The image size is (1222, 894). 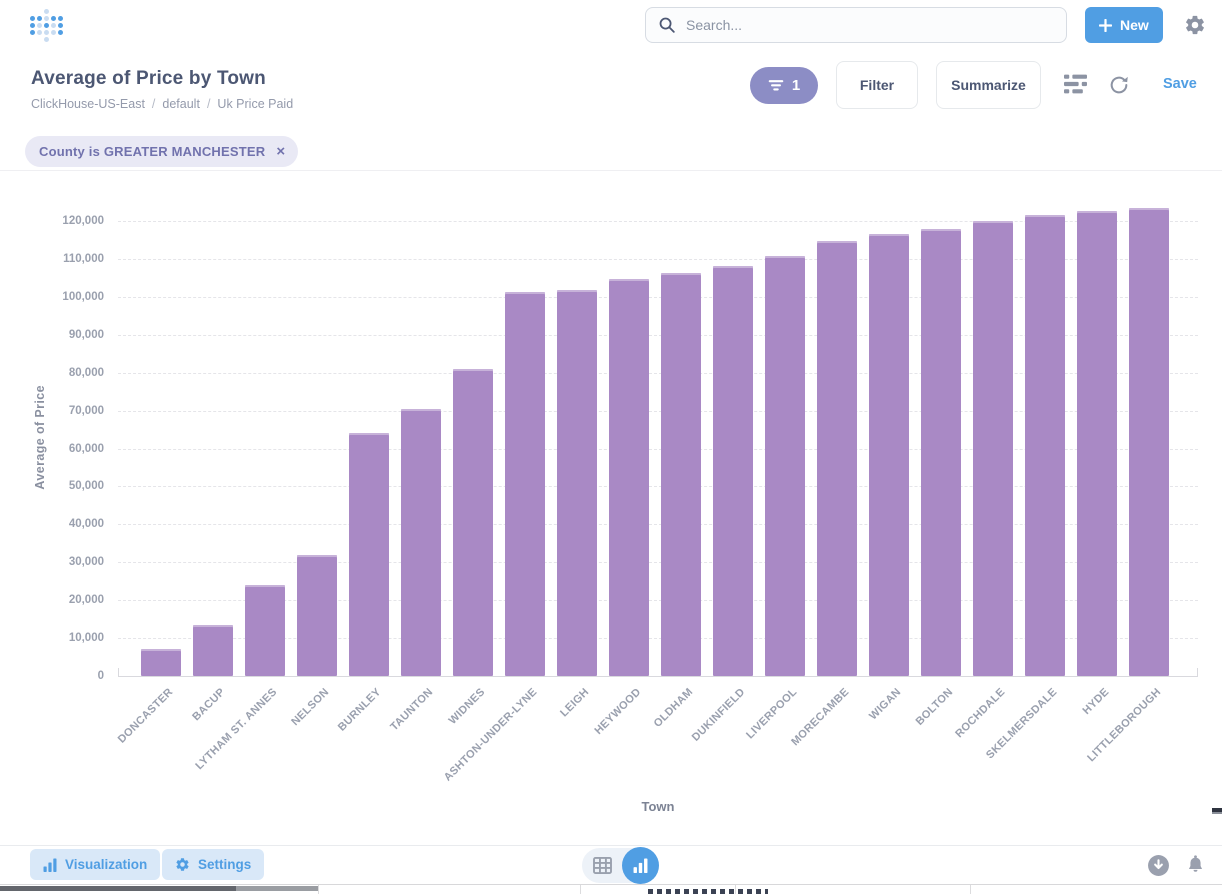 What do you see at coordinates (1097, 443) in the screenshot?
I see `bar-hyde` at bounding box center [1097, 443].